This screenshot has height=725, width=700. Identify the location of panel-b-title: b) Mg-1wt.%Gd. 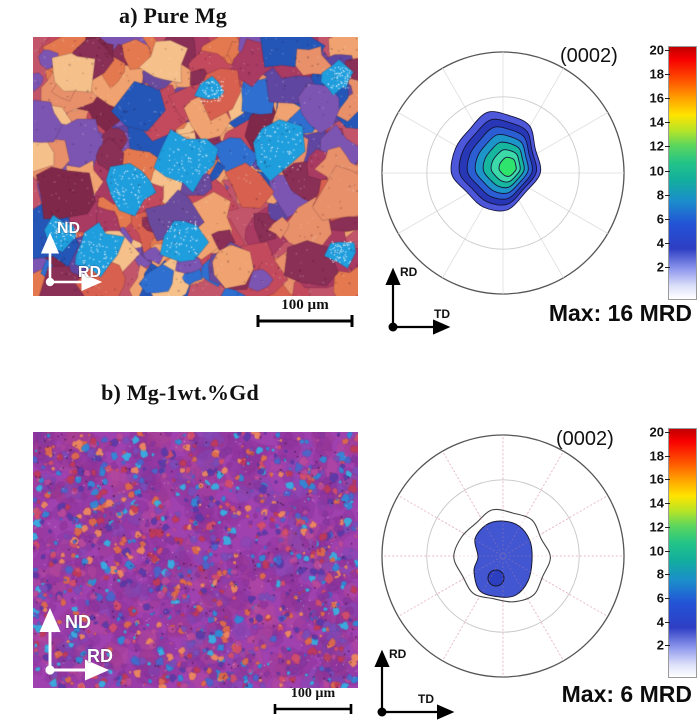
(180, 392).